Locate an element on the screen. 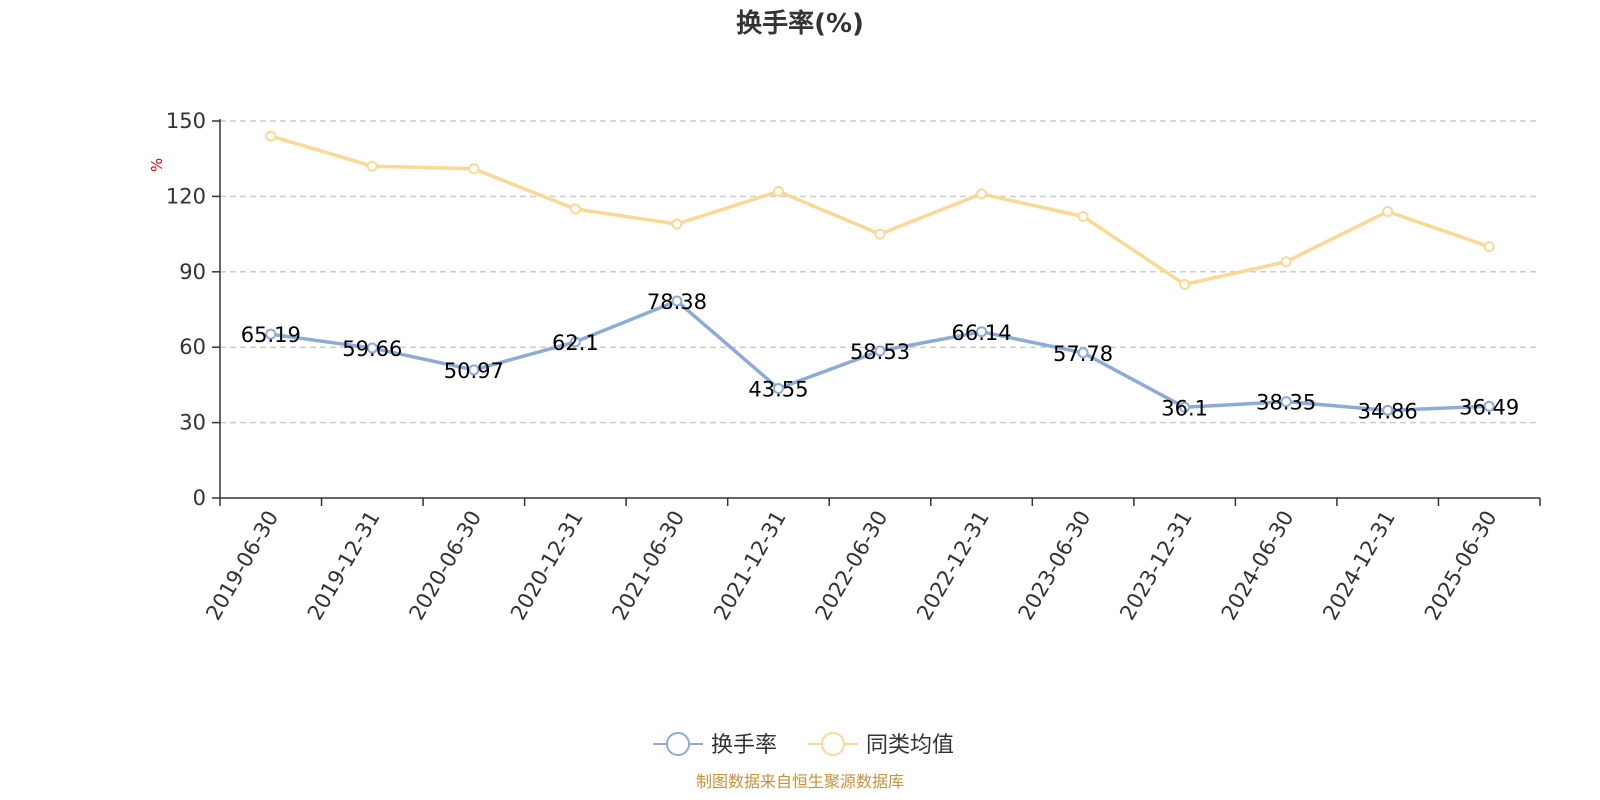  x-tick-label: 2025-06-30 is located at coordinates (1461, 566).